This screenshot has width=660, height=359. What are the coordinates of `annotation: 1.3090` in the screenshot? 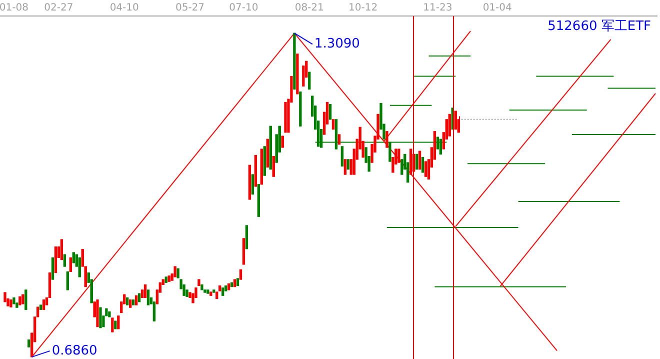 It's located at (337, 44).